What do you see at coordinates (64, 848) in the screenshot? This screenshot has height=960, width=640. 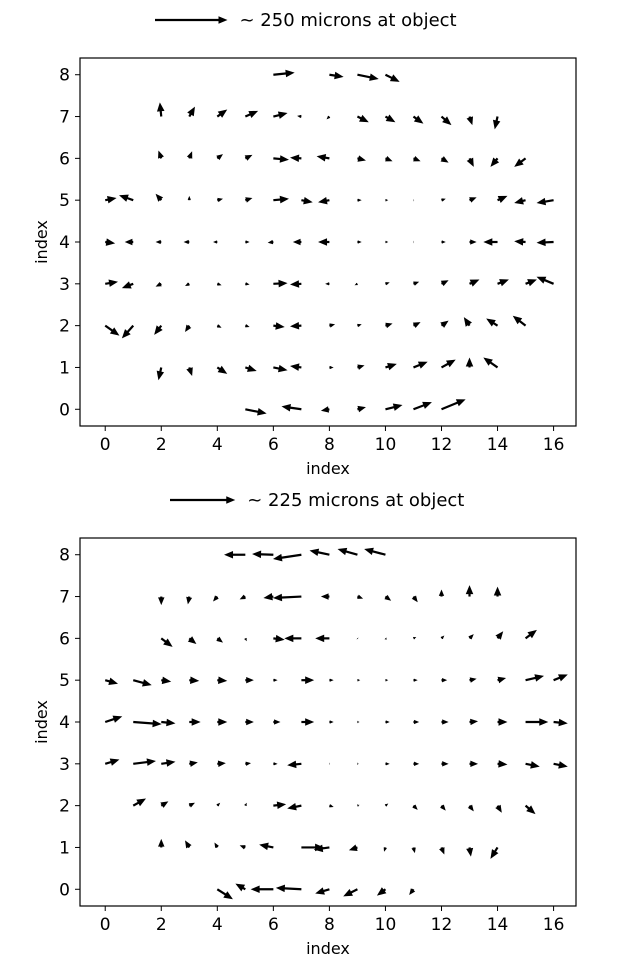 I see `y-tick-label: 1` at bounding box center [64, 848].